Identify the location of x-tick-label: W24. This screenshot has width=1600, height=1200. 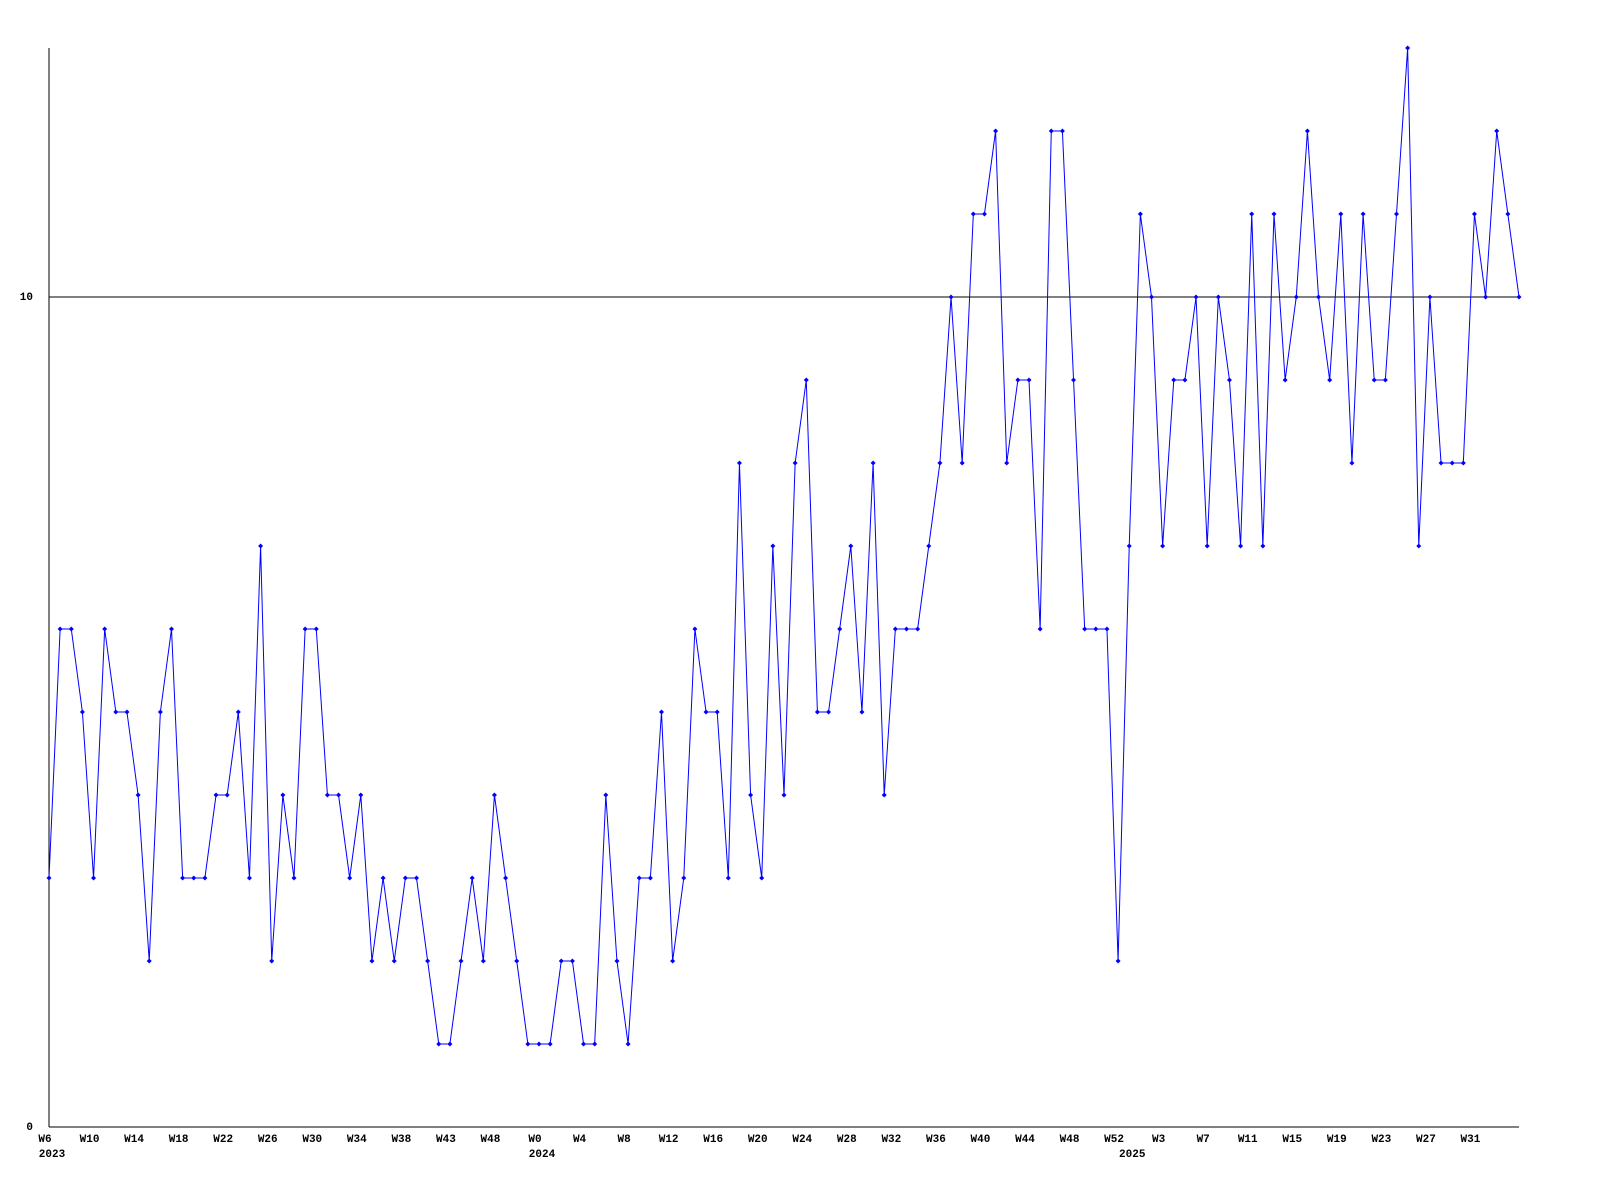
(802, 1140).